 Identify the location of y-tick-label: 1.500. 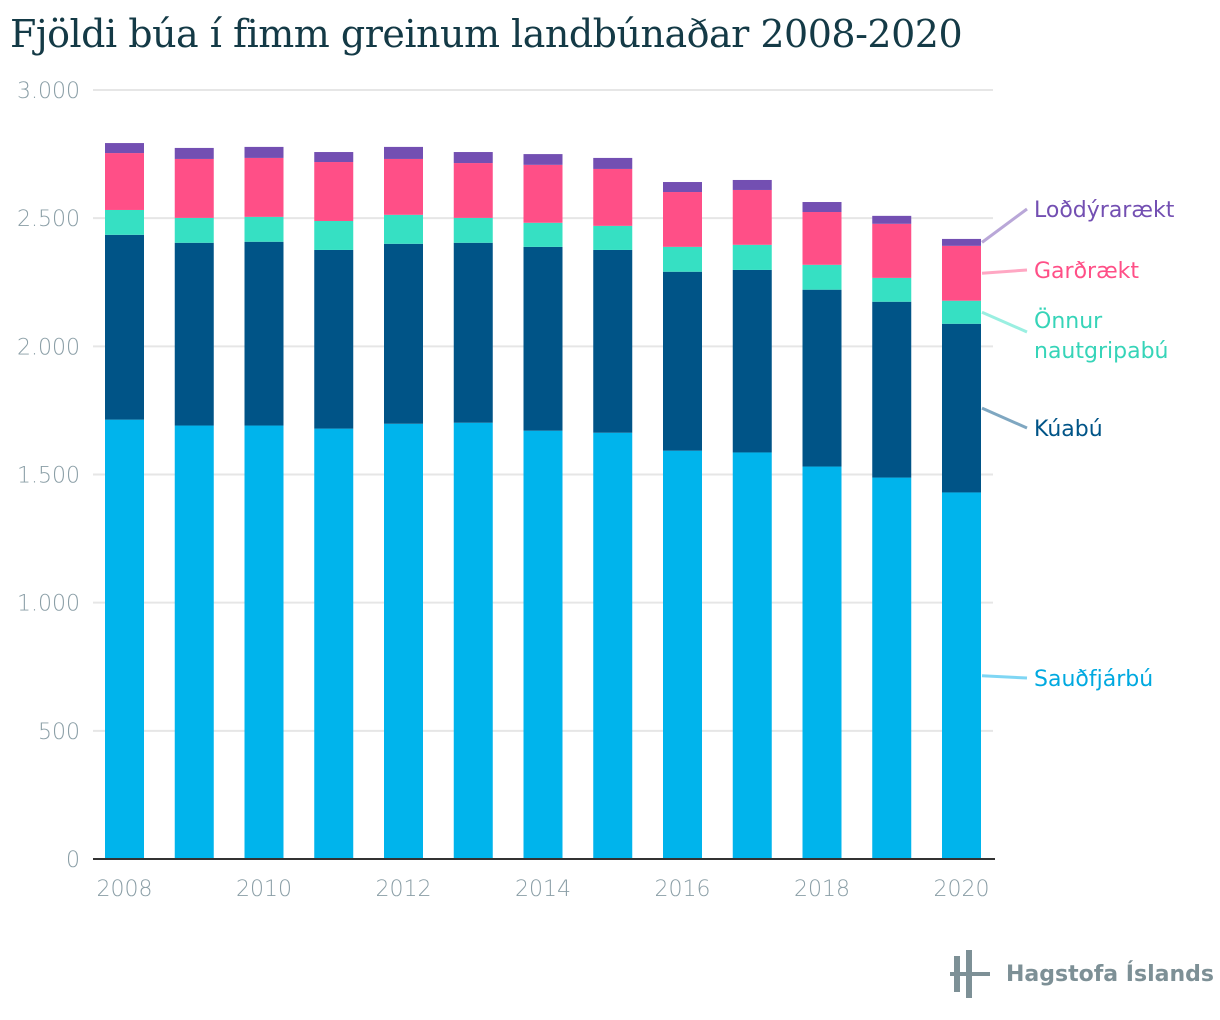
(48, 476).